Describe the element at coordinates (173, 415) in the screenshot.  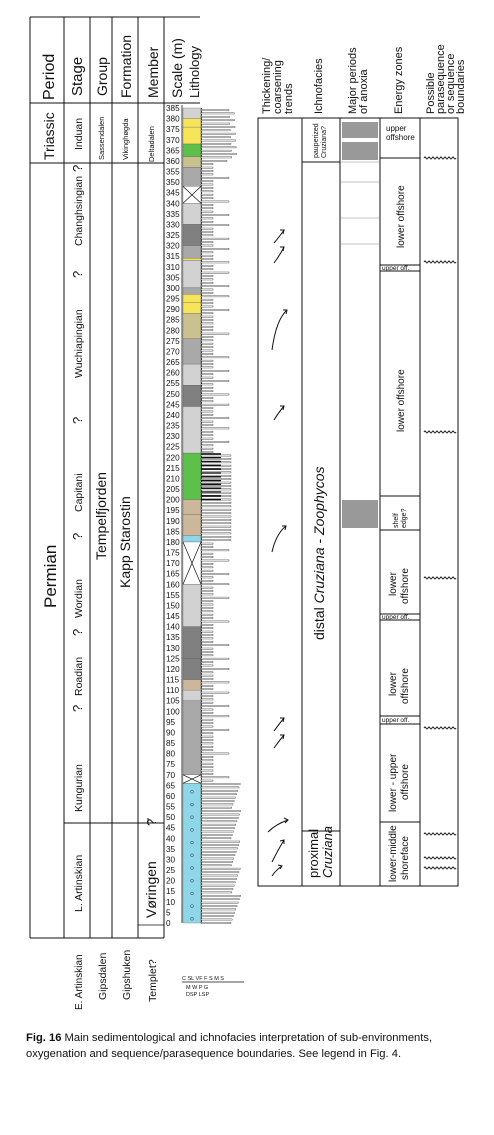
I see `scale-tick-label: 240` at that location.